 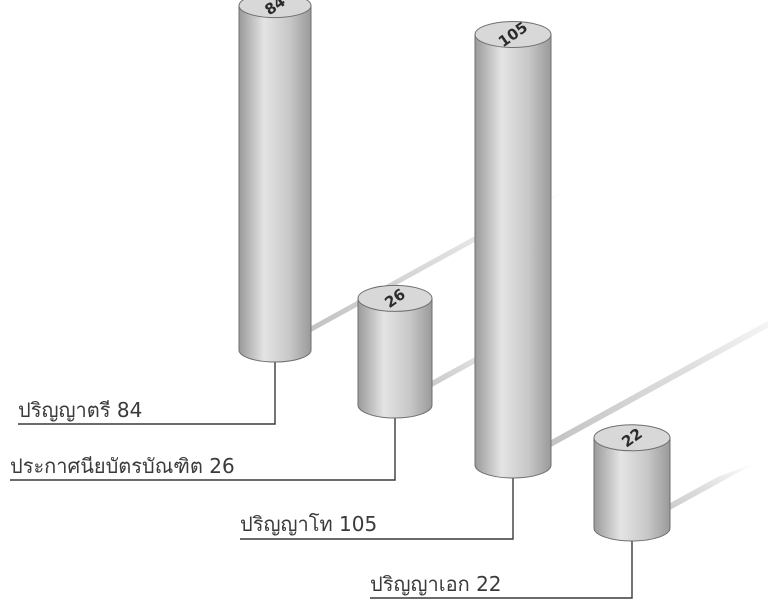 I want to click on category-label: ปริญญาเอก 22, so click(x=436, y=584).